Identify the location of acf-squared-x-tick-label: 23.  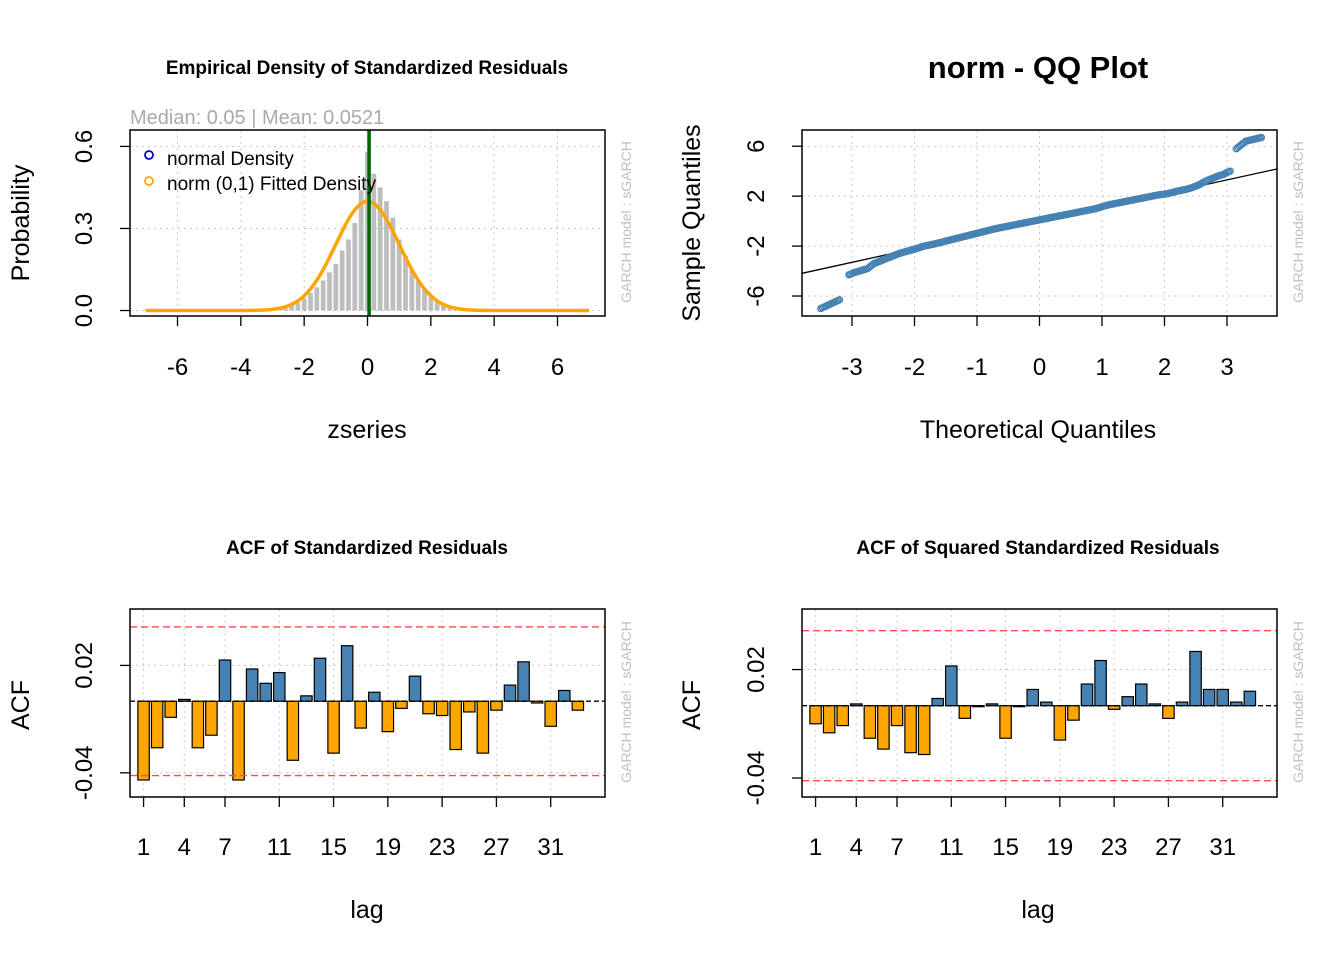
(1114, 847).